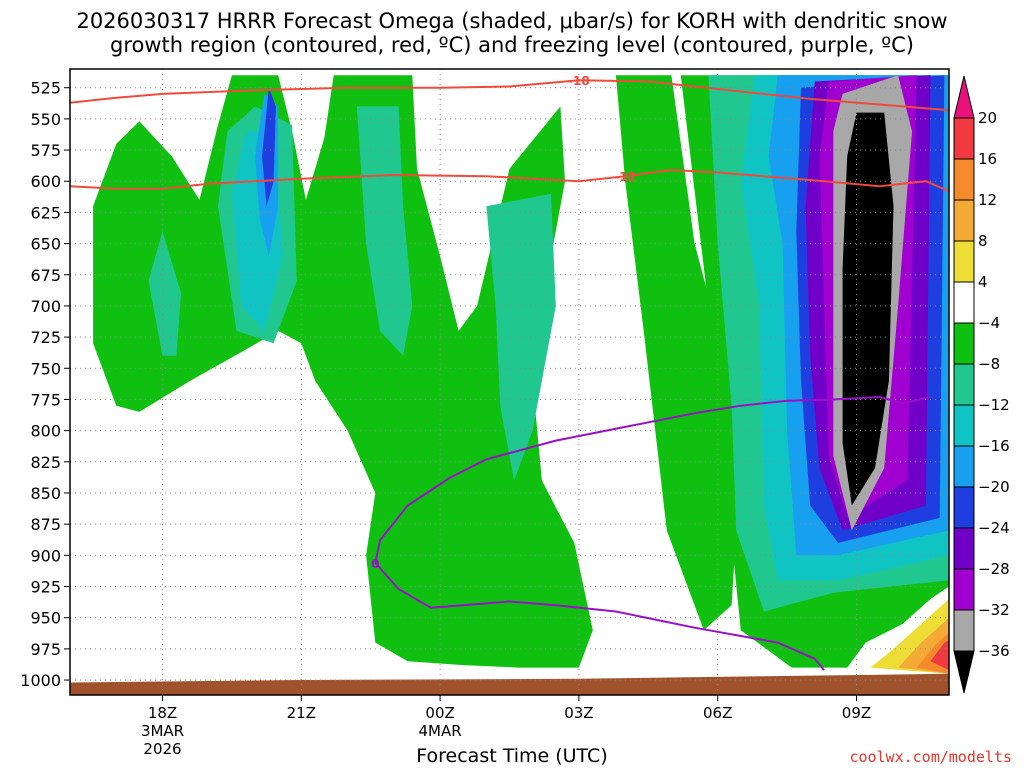 This screenshot has width=1024, height=768. I want to click on colorbar: 20 16 12 8 4 −4 −8 −12 −16 −20 −24 −28 −32 −36, so click(981, 384).